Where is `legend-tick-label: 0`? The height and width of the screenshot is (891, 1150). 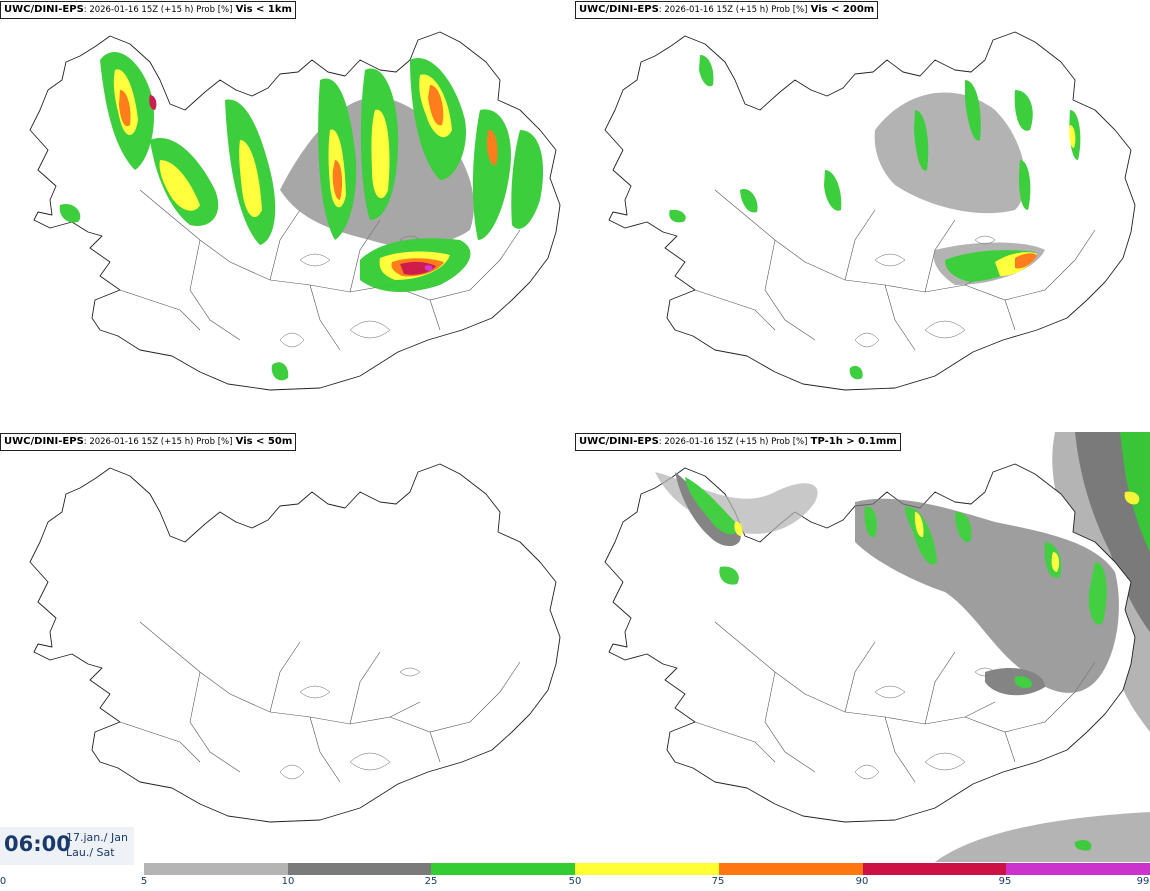 legend-tick-label: 0 is located at coordinates (3, 881).